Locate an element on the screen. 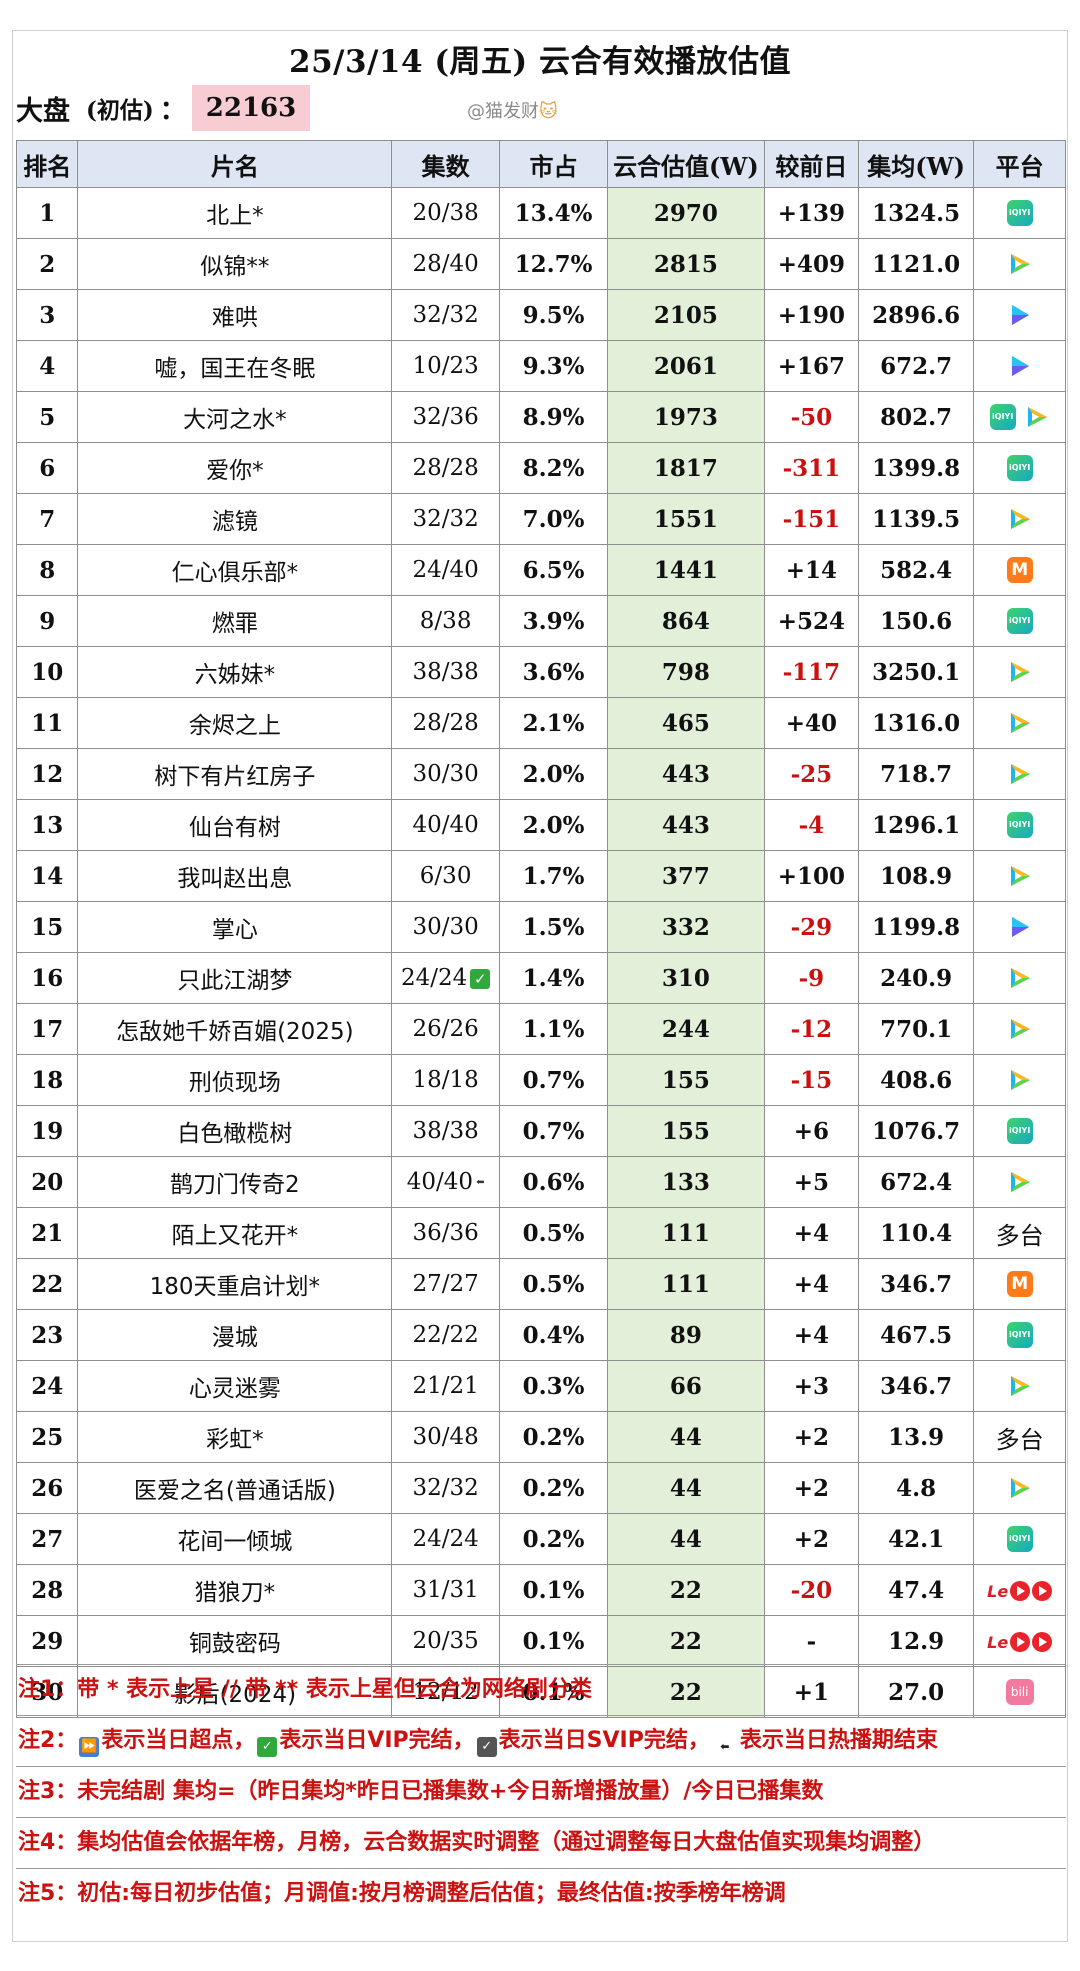 Image resolution: width=1080 pixels, height=1971 pixels. share-cell: 0.2% is located at coordinates (553, 1437).